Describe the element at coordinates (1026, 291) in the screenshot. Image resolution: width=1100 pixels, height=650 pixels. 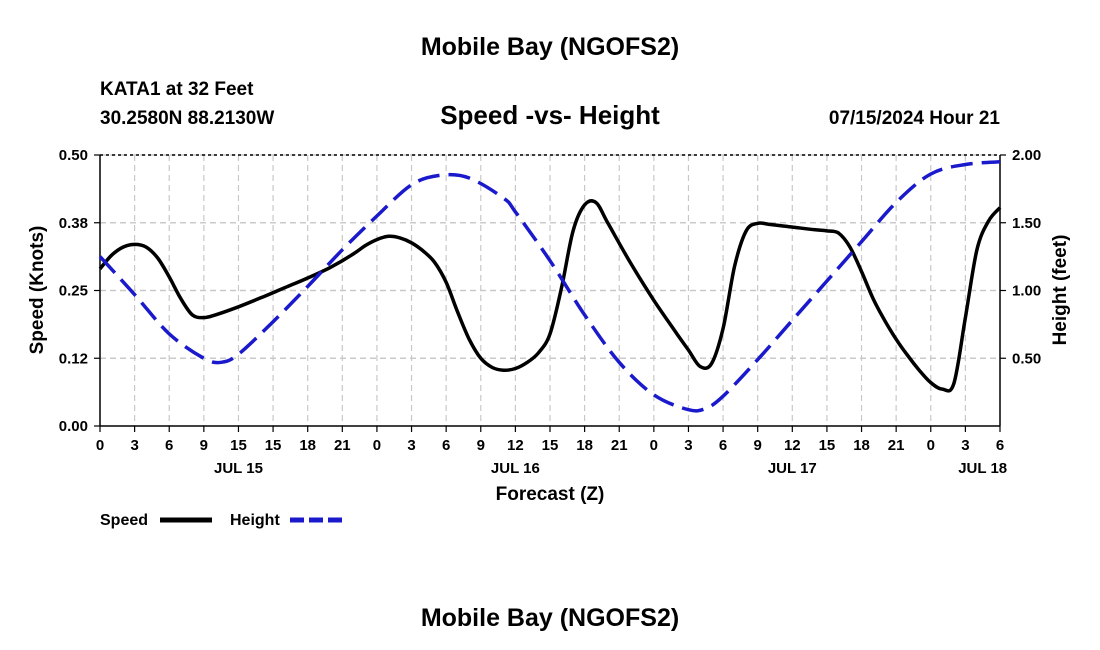
I see `y2-tick-label-1: 1.00` at that location.